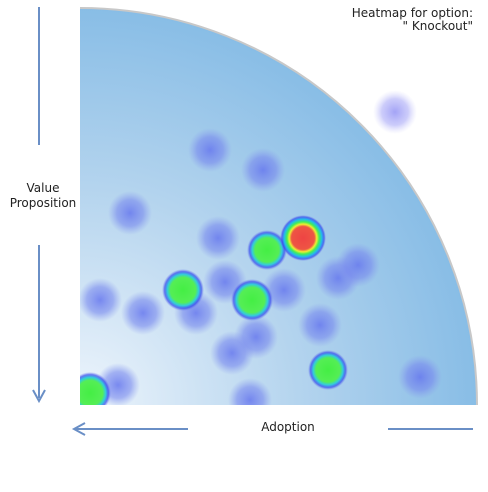  I want to click on x-label: Adoption, so click(288, 427).